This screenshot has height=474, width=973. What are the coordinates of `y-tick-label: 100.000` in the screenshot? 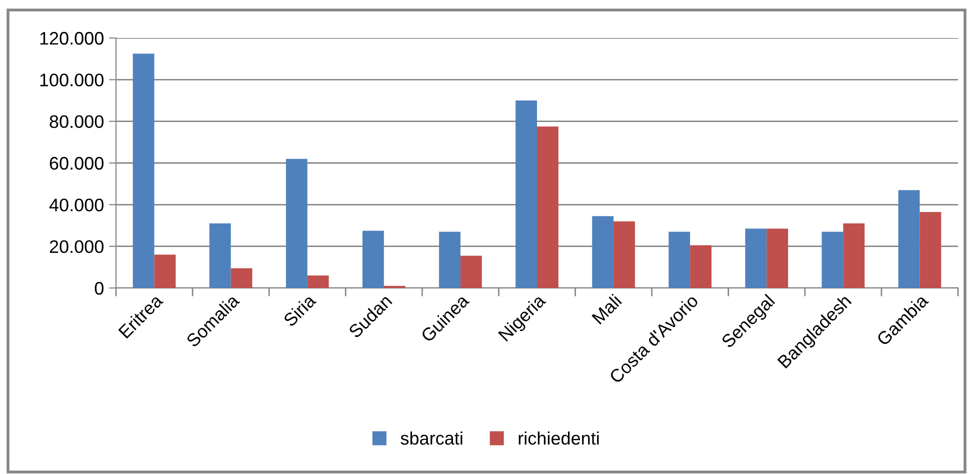 It's located at (72, 80).